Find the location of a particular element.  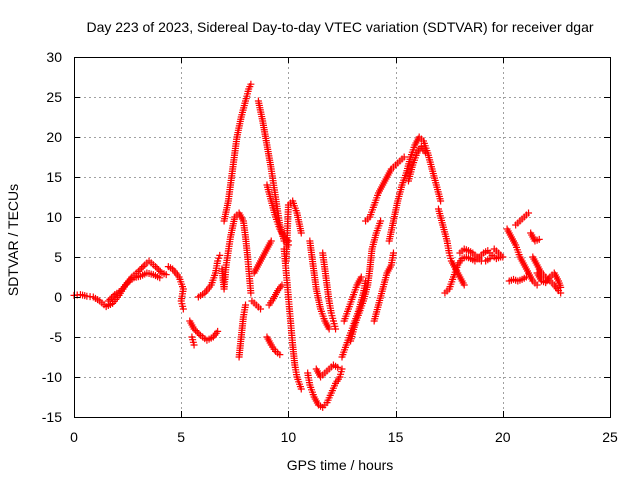

series-arc34 is located at coordinates (522, 219).